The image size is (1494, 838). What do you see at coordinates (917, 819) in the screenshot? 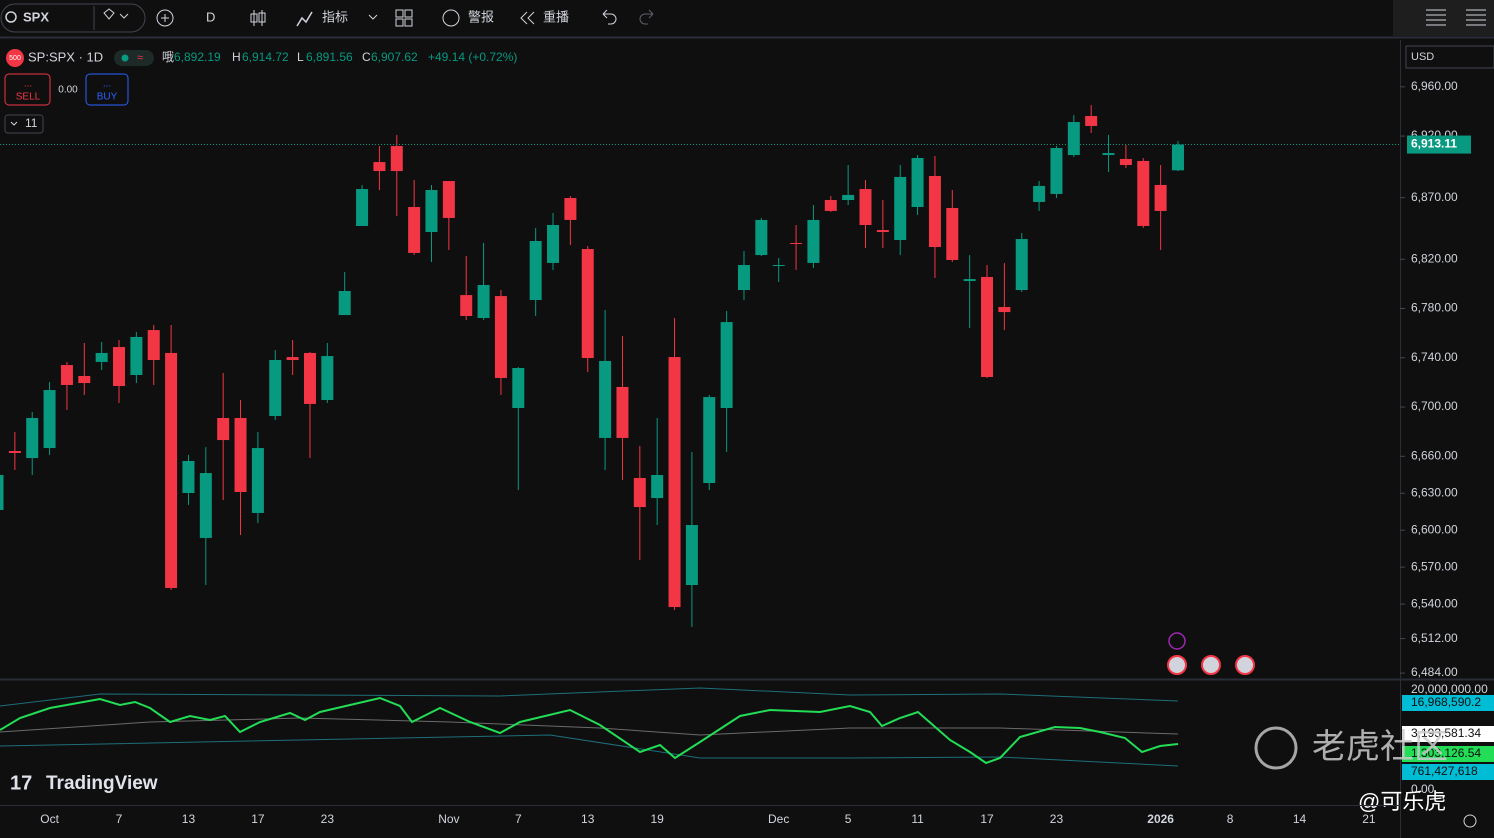
I see `x-tick-label: 11` at bounding box center [917, 819].